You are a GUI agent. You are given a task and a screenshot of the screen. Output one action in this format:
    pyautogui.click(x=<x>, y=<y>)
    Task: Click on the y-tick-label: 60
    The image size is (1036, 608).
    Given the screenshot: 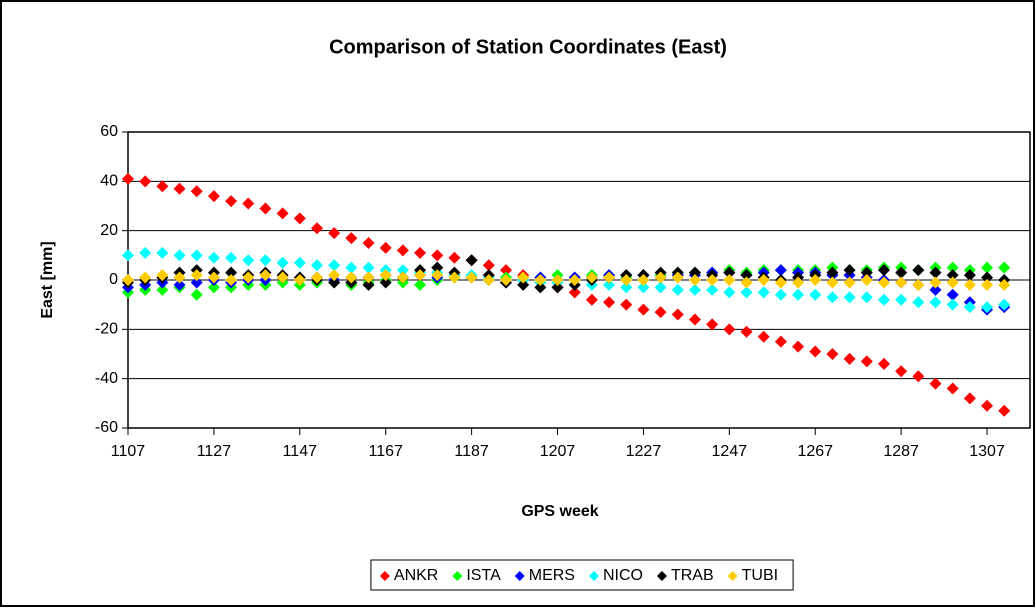 What is the action you would take?
    pyautogui.click(x=109, y=131)
    